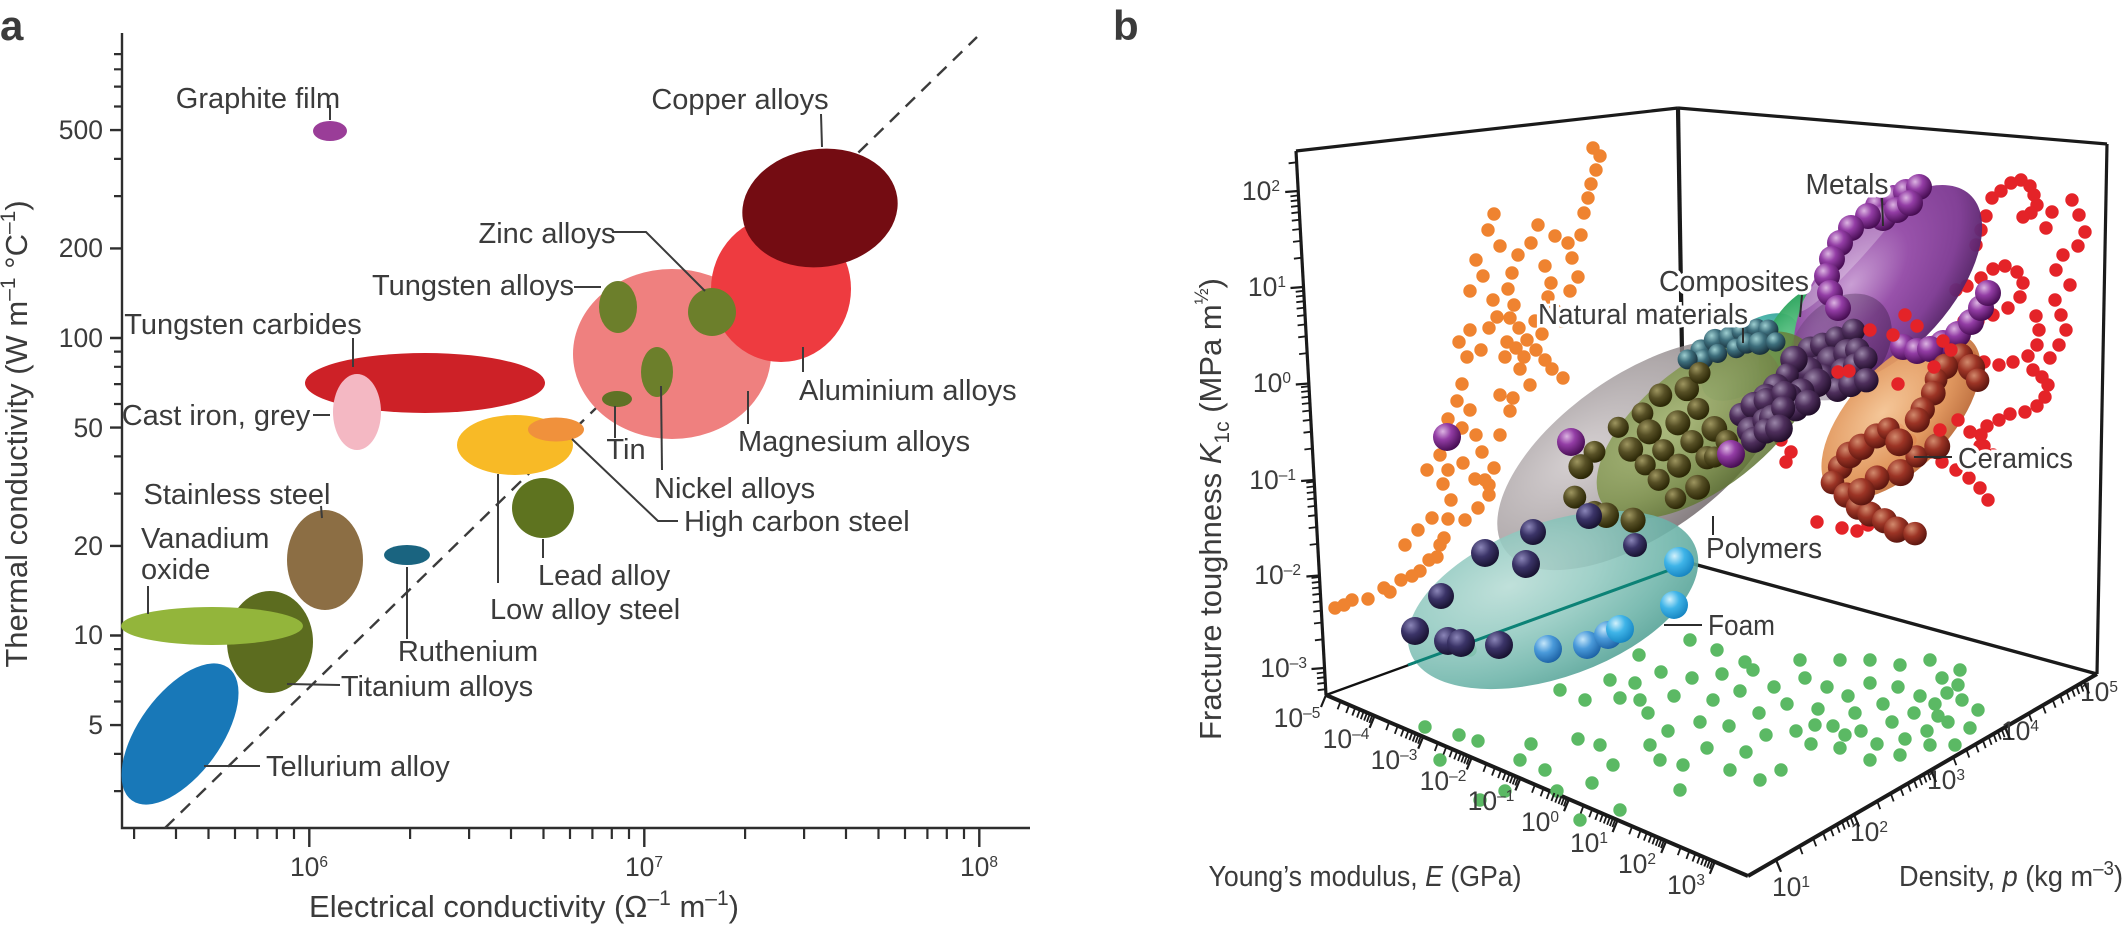 Image resolution: width=2124 pixels, height=926 pixels. I want to click on svg-text: Ceramics, so click(2015, 459).